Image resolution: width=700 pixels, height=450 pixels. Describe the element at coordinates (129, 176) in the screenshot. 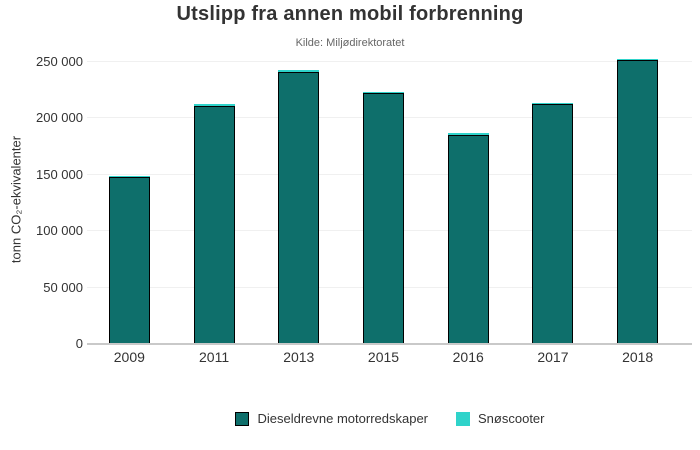

I see `bar-segment-snoscooter-2009` at that location.